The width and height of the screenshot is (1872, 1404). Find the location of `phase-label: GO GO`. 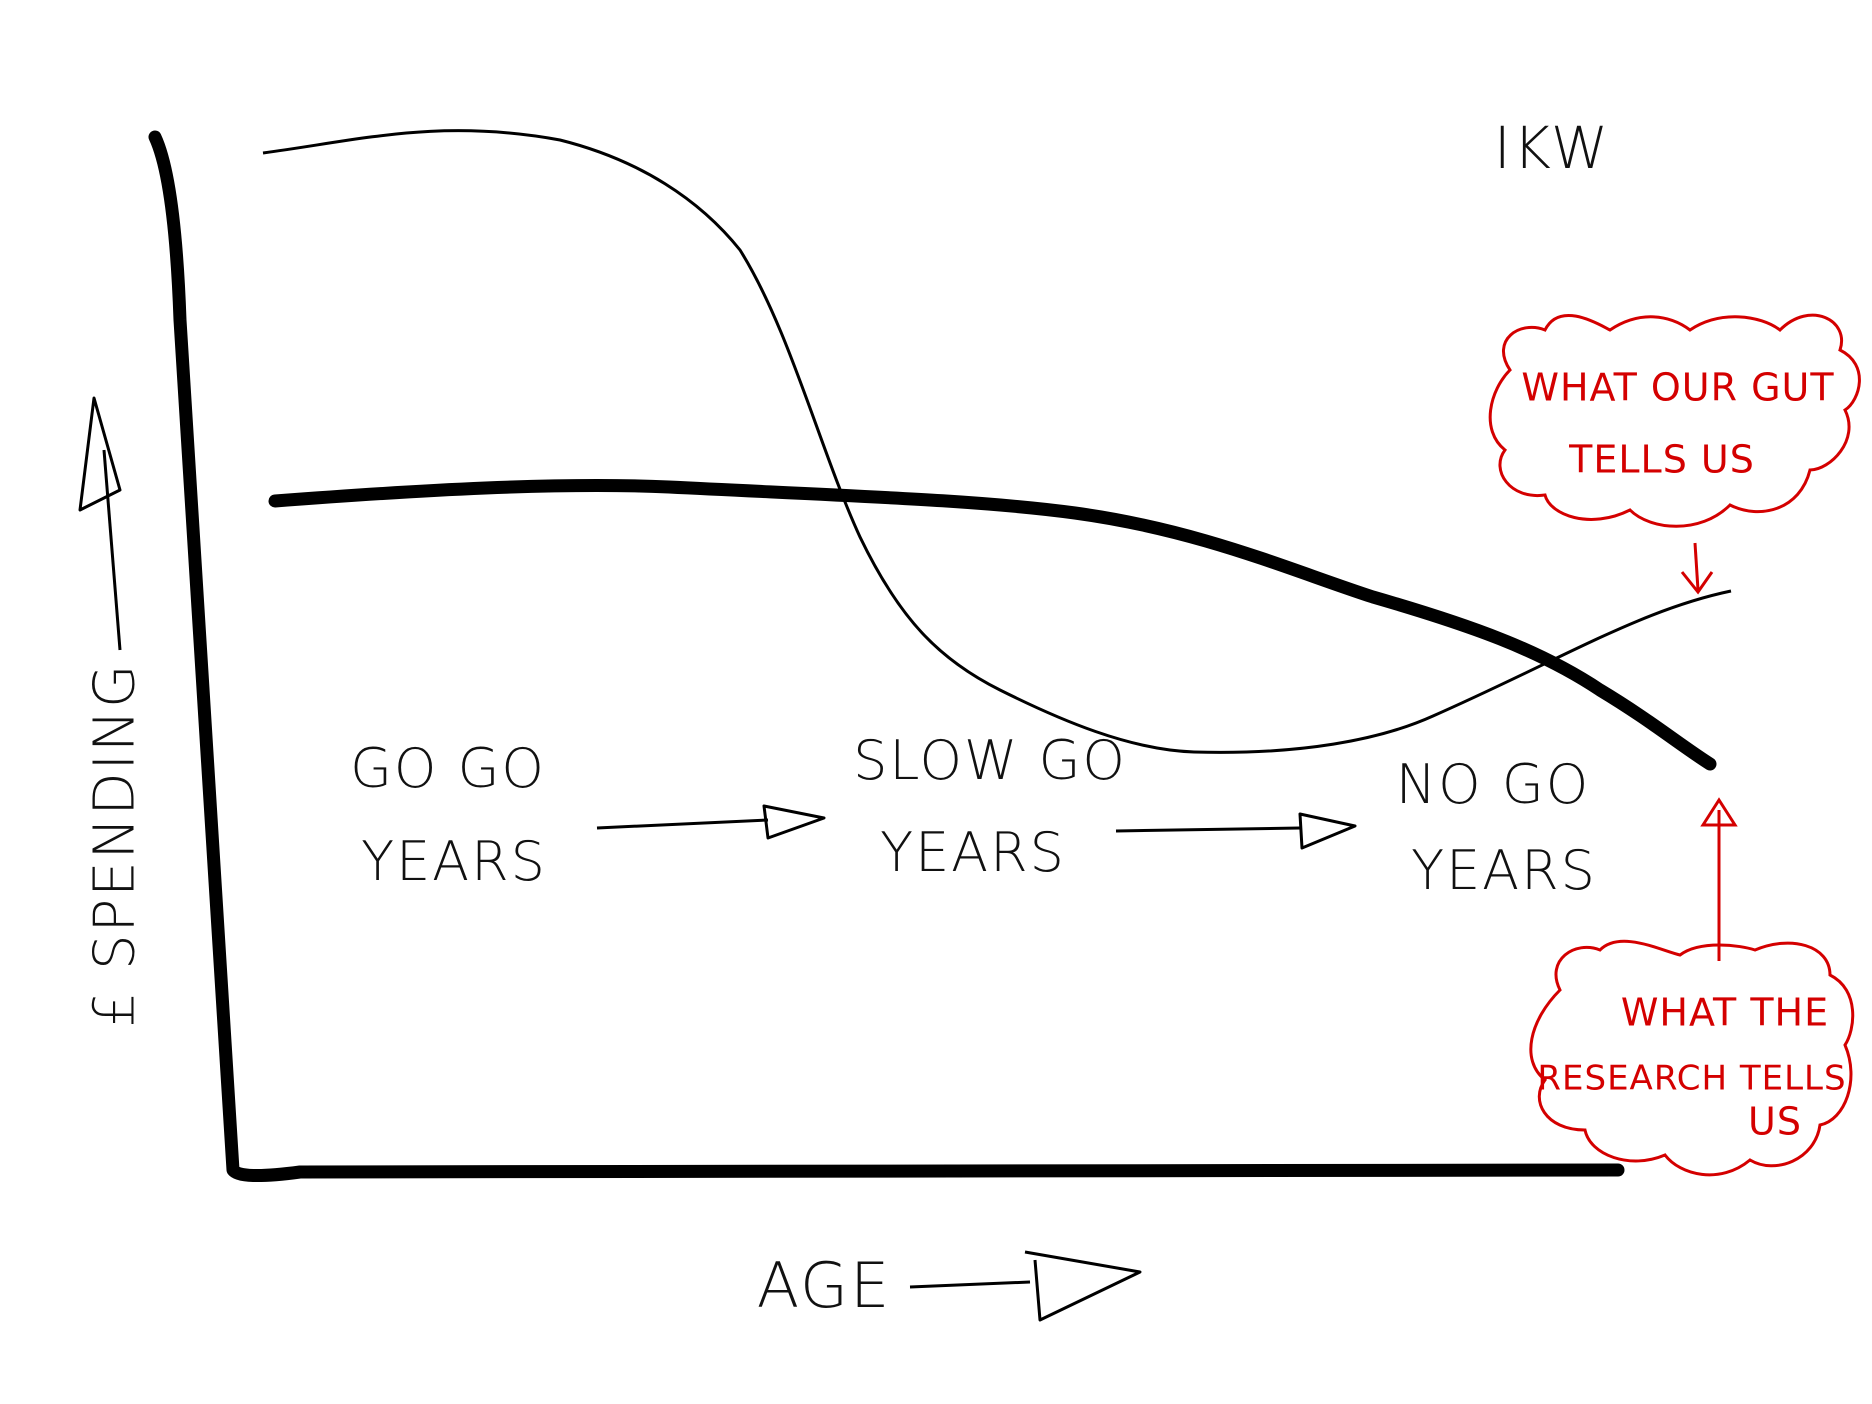

phase-label: GO GO is located at coordinates (448, 768).